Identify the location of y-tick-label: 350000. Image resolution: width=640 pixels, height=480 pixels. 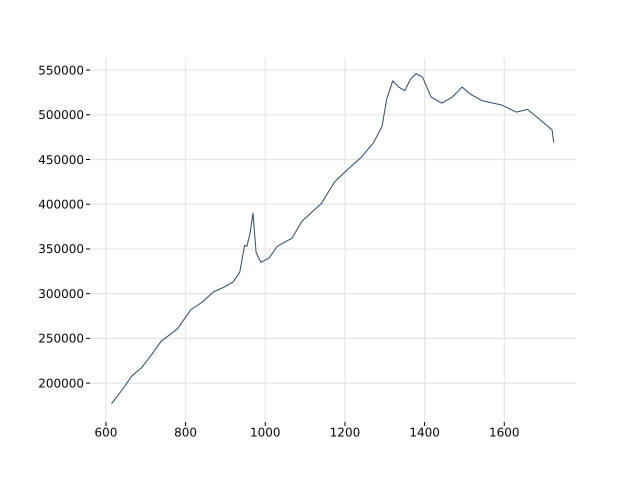
(61, 249).